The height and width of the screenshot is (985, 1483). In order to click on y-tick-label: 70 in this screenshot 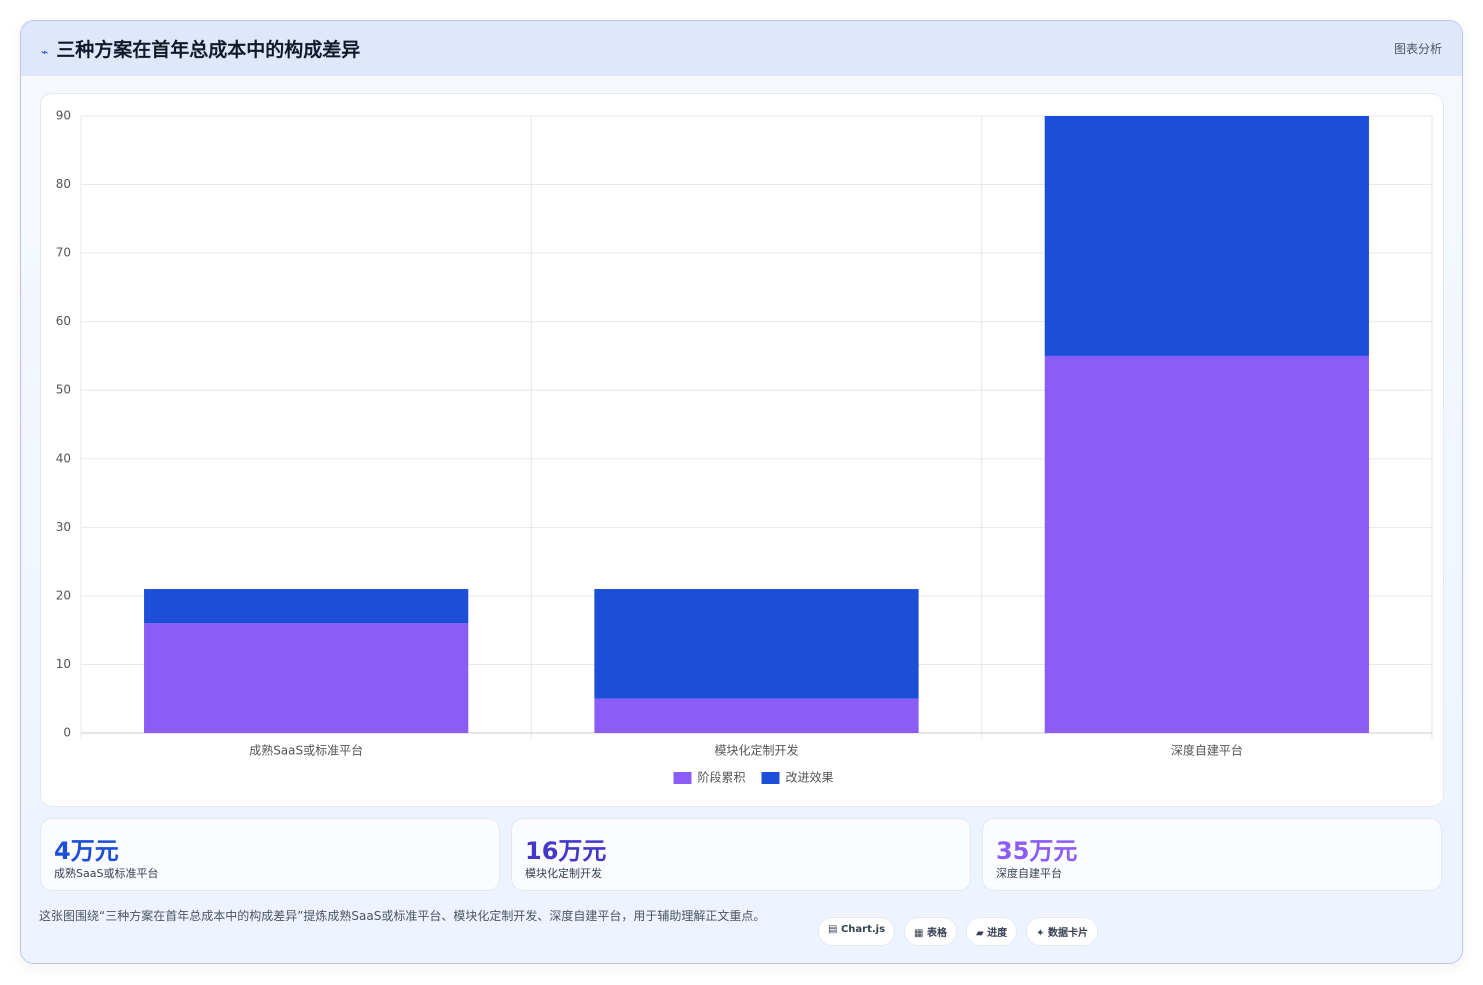, I will do `click(63, 253)`.